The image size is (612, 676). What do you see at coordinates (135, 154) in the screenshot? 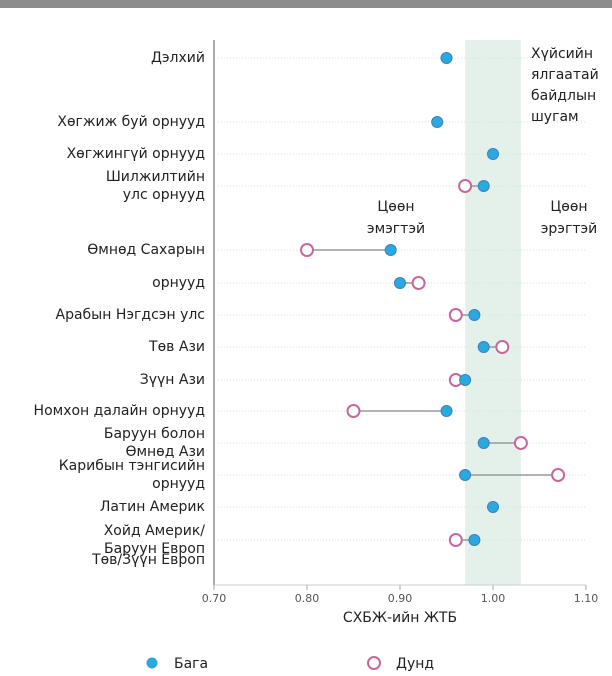
I see `category-label: Хөгжингүй орнууд` at bounding box center [135, 154].